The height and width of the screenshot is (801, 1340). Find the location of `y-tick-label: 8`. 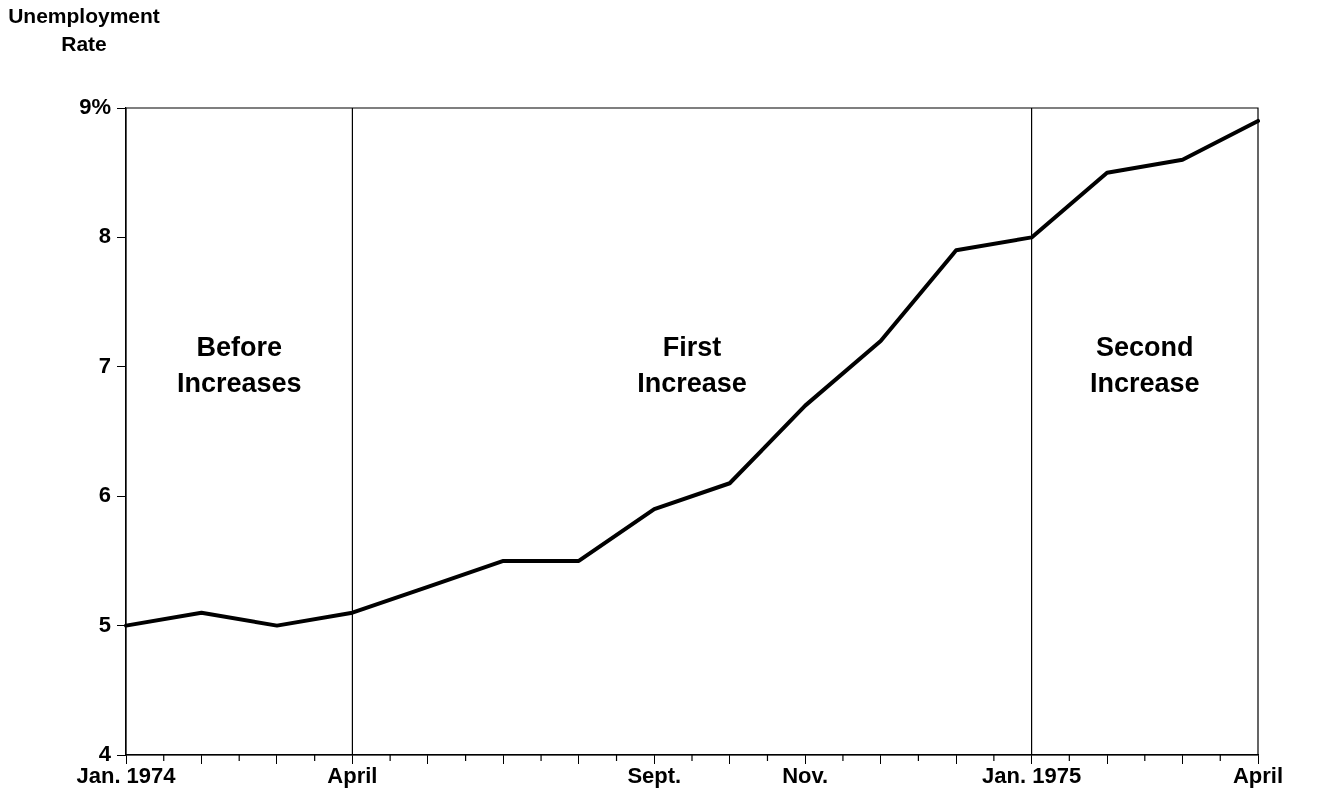

y-tick-label: 8 is located at coordinates (104, 236).